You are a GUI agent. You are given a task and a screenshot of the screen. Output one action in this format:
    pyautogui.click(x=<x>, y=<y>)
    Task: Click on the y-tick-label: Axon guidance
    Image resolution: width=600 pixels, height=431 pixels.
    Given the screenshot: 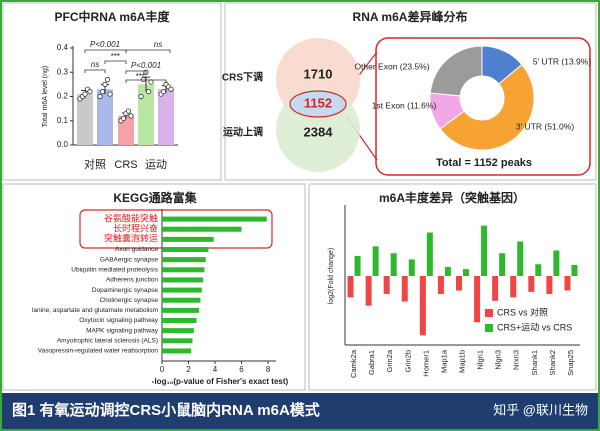 What is the action you would take?
    pyautogui.click(x=136, y=249)
    